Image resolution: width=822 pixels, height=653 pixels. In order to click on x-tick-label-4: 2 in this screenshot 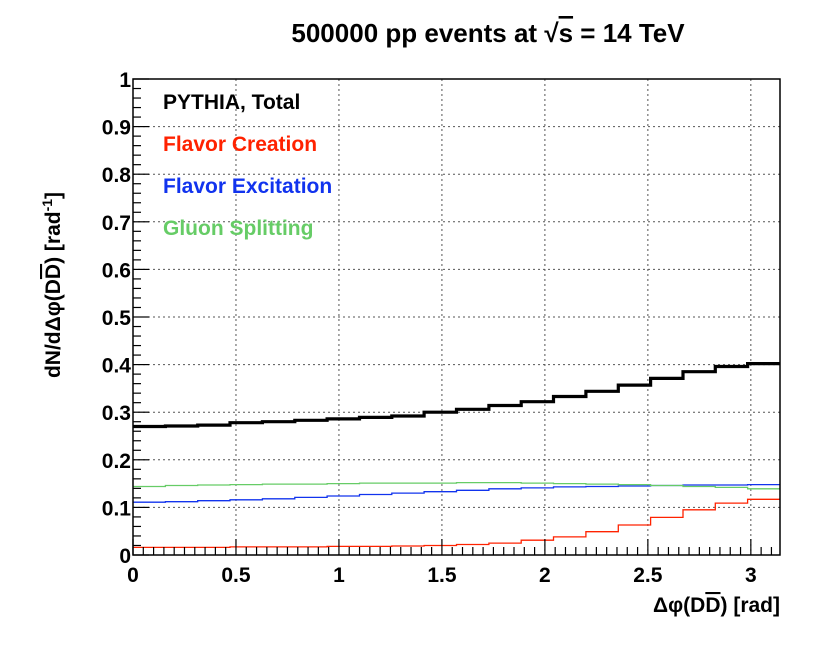, I will do `click(545, 575)`.